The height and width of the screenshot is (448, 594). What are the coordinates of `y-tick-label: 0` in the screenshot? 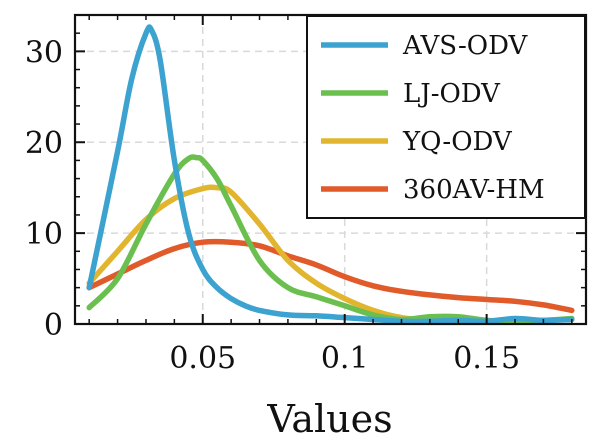 It's located at (53, 325).